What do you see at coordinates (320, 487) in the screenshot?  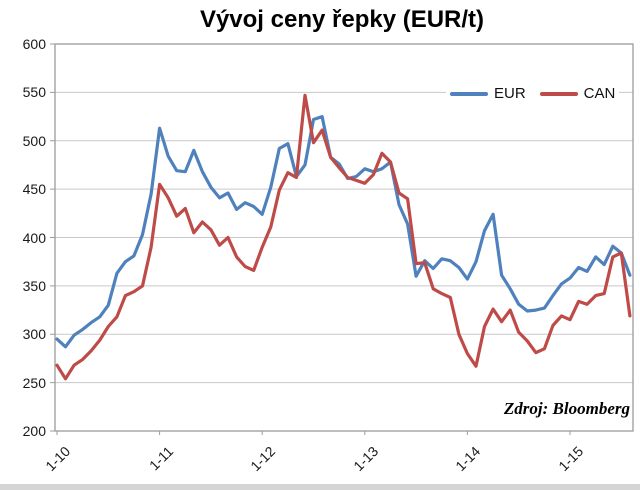 I see `bottom-border-strip` at bounding box center [320, 487].